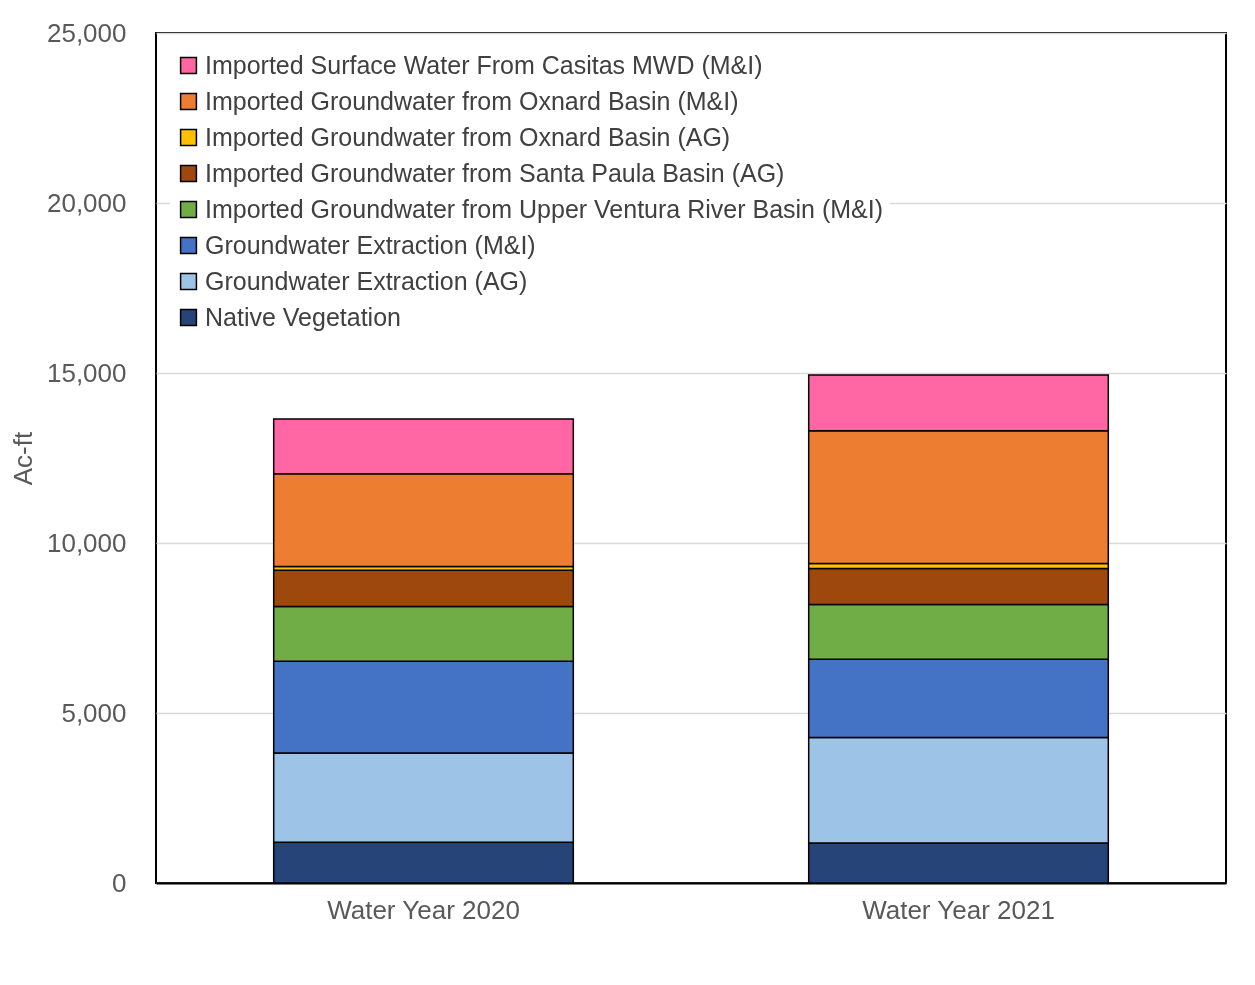  What do you see at coordinates (472, 100) in the screenshot?
I see `legend-label: Imported Groundwater from Oxnard Basin (M&I)` at bounding box center [472, 100].